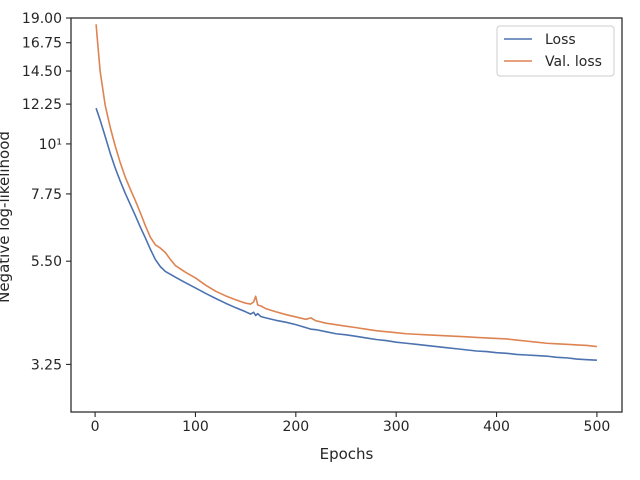 The image size is (640, 480). I want to click on y-tick-label-2: 14.50, so click(42, 72).